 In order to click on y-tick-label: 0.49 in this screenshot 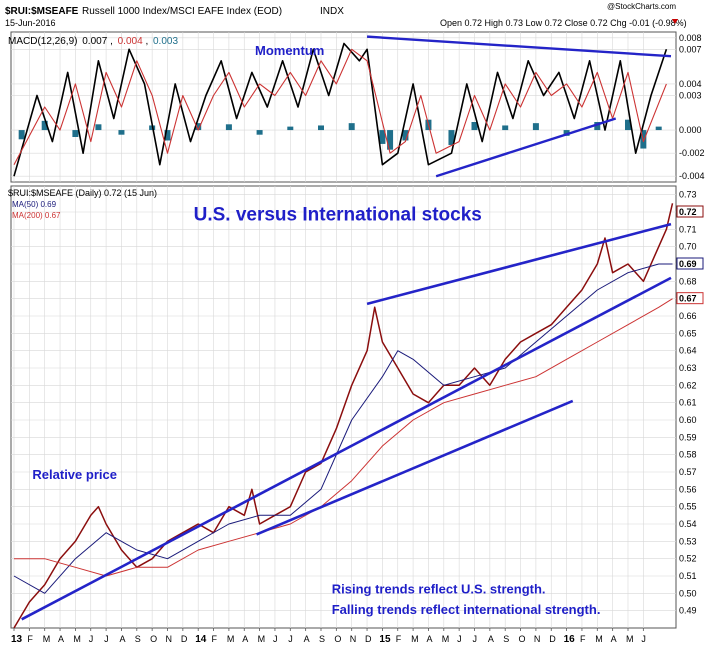, I will do `click(688, 611)`.